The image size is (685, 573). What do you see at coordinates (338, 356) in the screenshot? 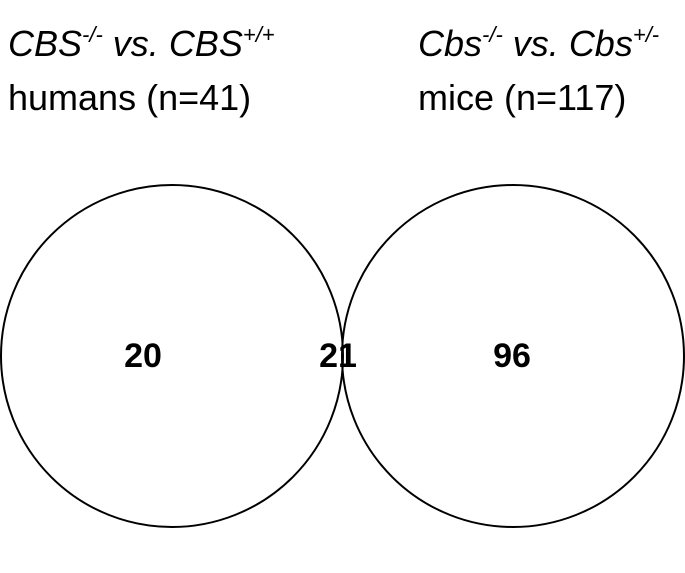
I see `region-count: 21` at bounding box center [338, 356].